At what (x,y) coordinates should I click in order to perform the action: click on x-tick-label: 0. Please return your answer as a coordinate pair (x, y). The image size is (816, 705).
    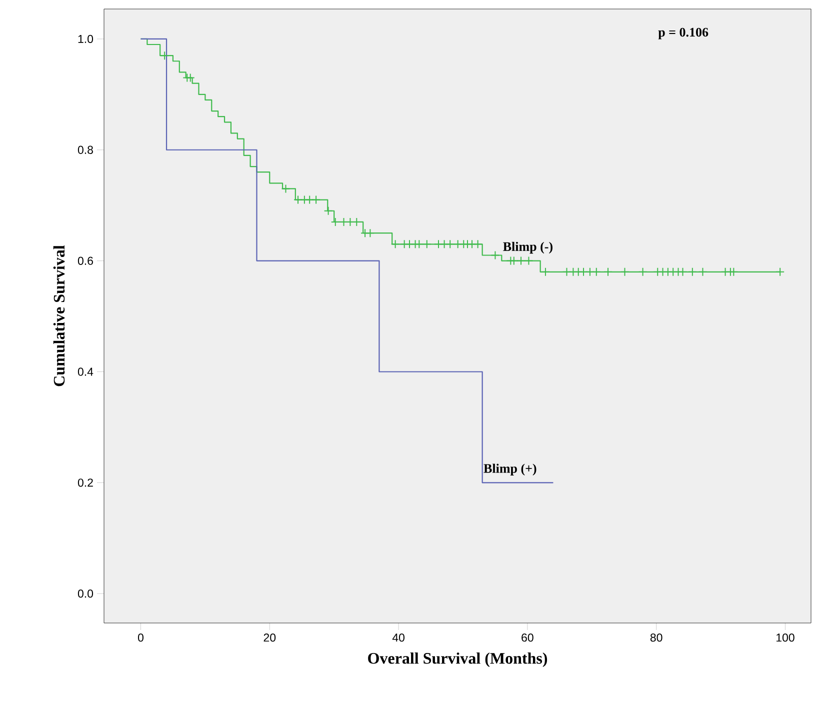
    Looking at the image, I should click on (141, 638).